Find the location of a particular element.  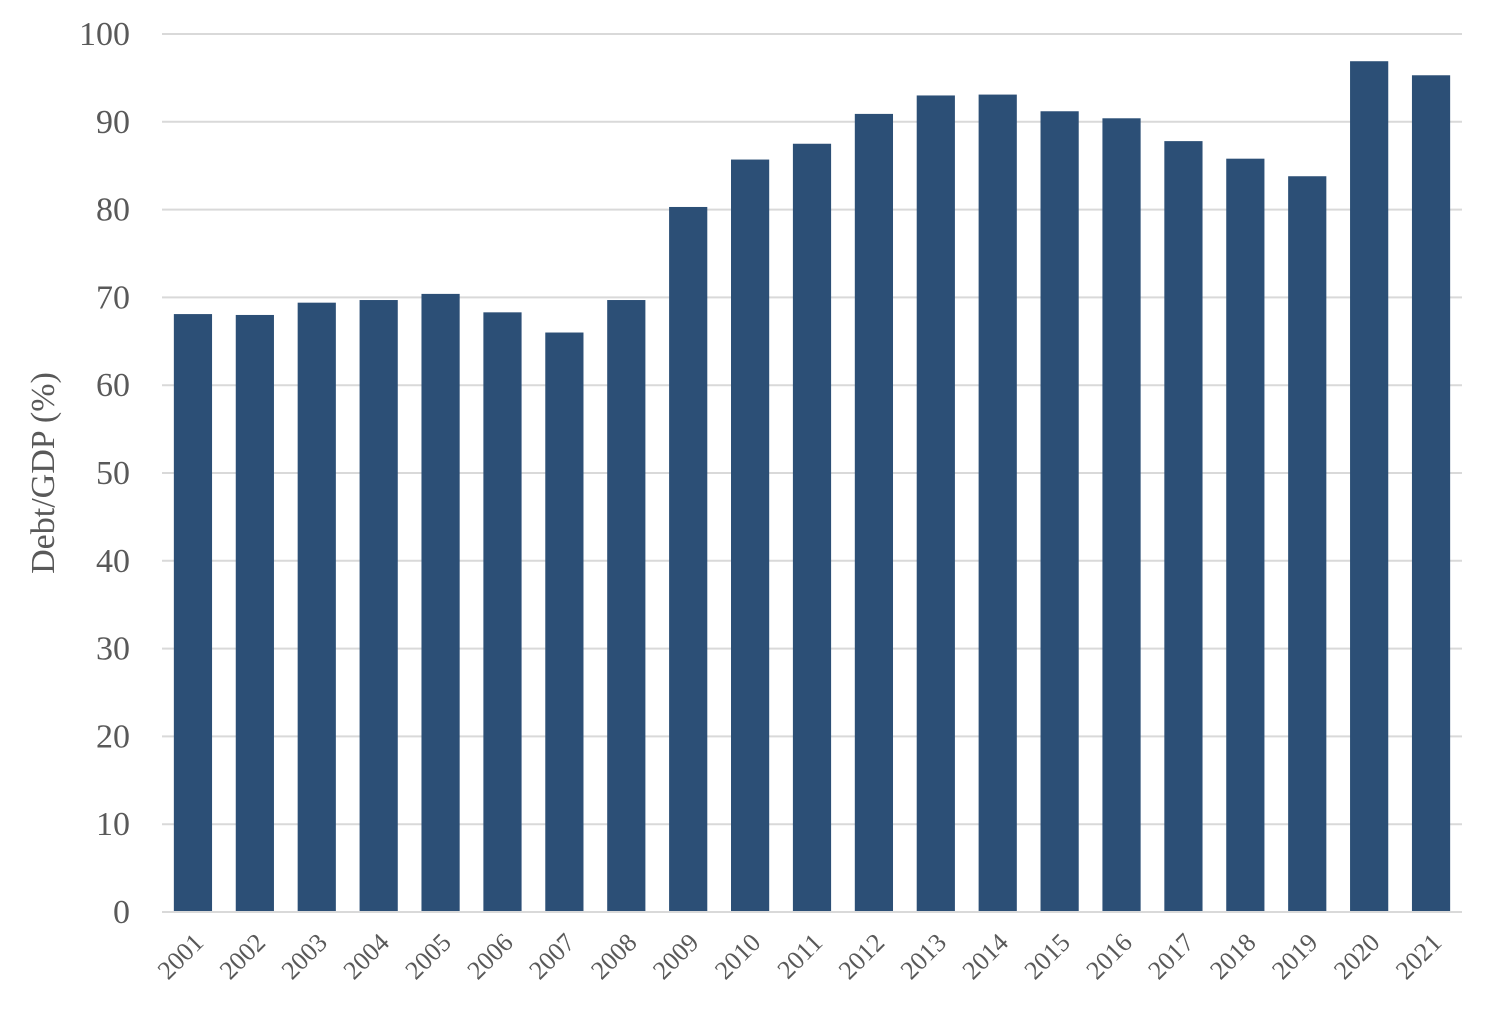

y-tick-label: 20 is located at coordinates (113, 736).